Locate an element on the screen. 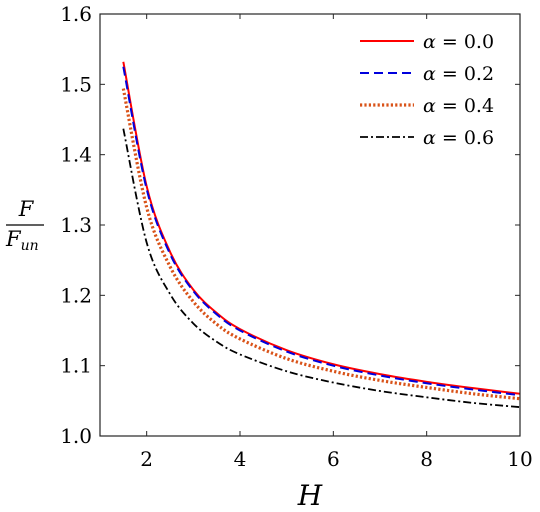 The height and width of the screenshot is (512, 540). y-tick-label: 1.6 is located at coordinates (76, 14).